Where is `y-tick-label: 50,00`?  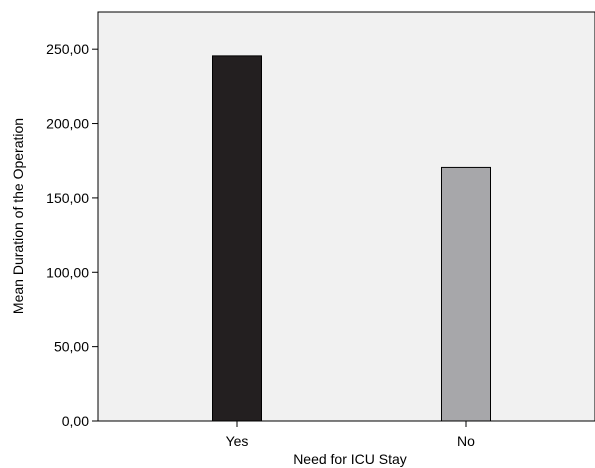
y-tick-label: 50,00 is located at coordinates (71, 347).